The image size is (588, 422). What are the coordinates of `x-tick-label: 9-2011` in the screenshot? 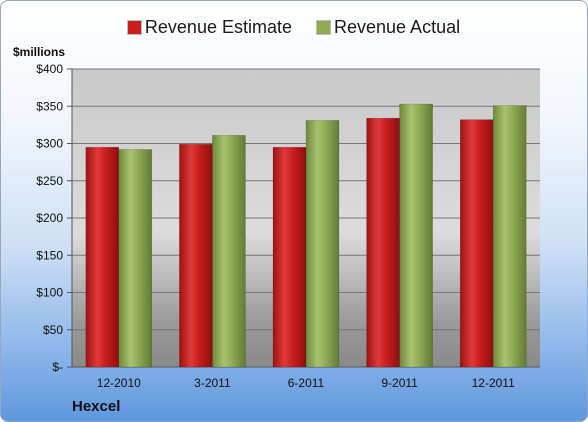 It's located at (399, 383).